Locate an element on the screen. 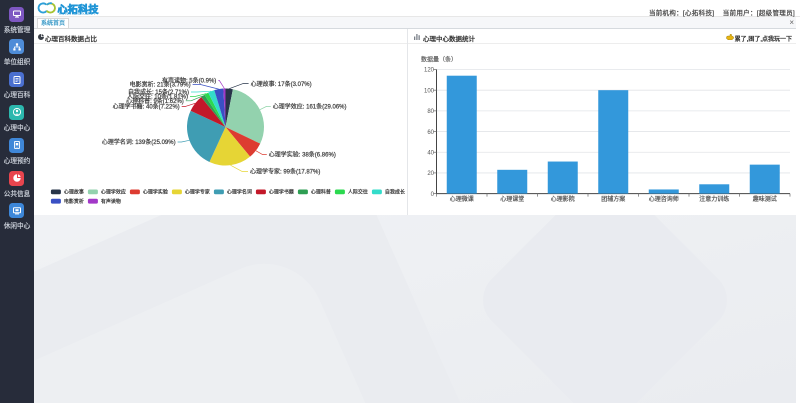 This screenshot has height=403, width=800. svg-text: 100 is located at coordinates (429, 91).